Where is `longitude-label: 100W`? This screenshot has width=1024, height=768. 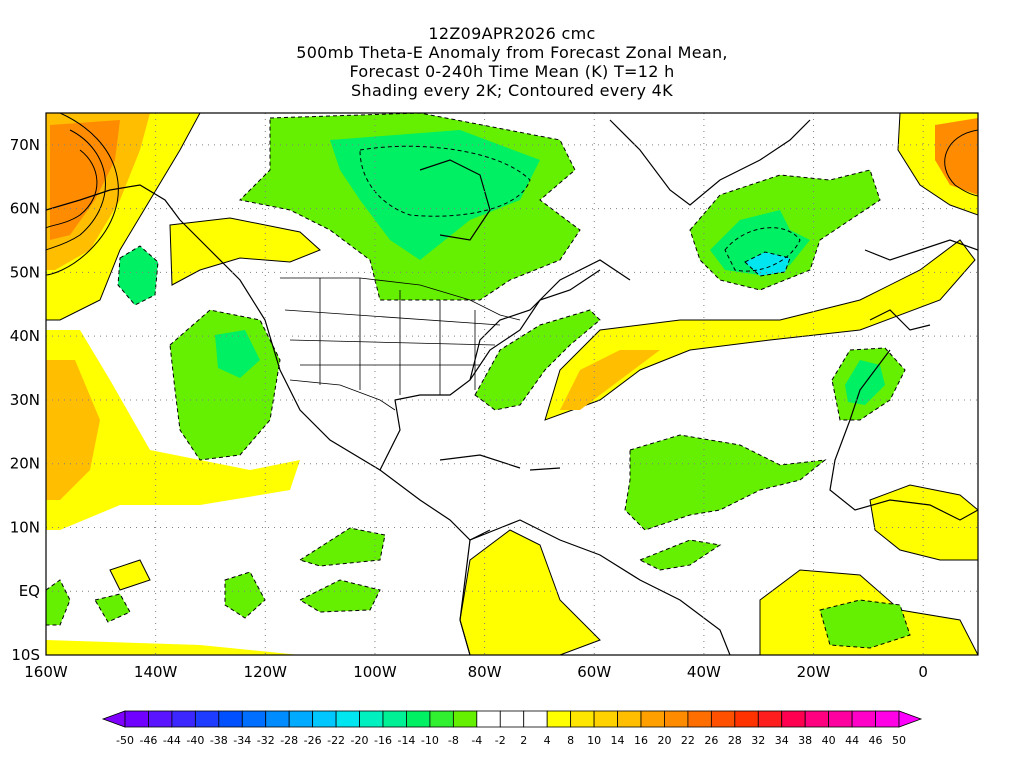 longitude-label: 100W is located at coordinates (375, 672).